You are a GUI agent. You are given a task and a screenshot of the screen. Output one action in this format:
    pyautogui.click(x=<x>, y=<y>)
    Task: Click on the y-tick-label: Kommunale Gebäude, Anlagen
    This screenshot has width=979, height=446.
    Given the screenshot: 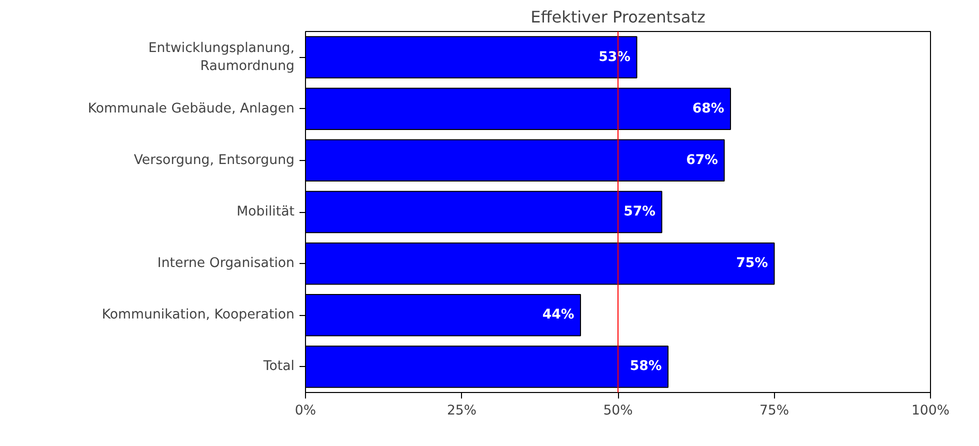 What is the action you would take?
    pyautogui.click(x=191, y=108)
    